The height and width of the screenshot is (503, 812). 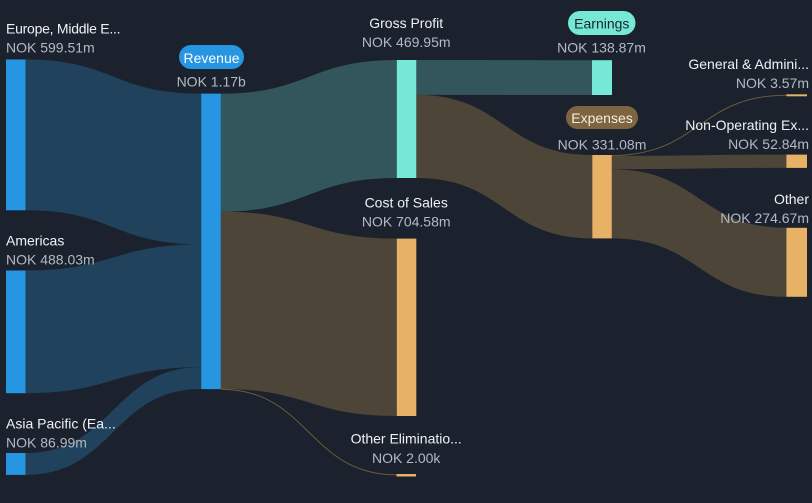 What do you see at coordinates (406, 221) in the screenshot?
I see `svg-text: NOK 704.58m` at bounding box center [406, 221].